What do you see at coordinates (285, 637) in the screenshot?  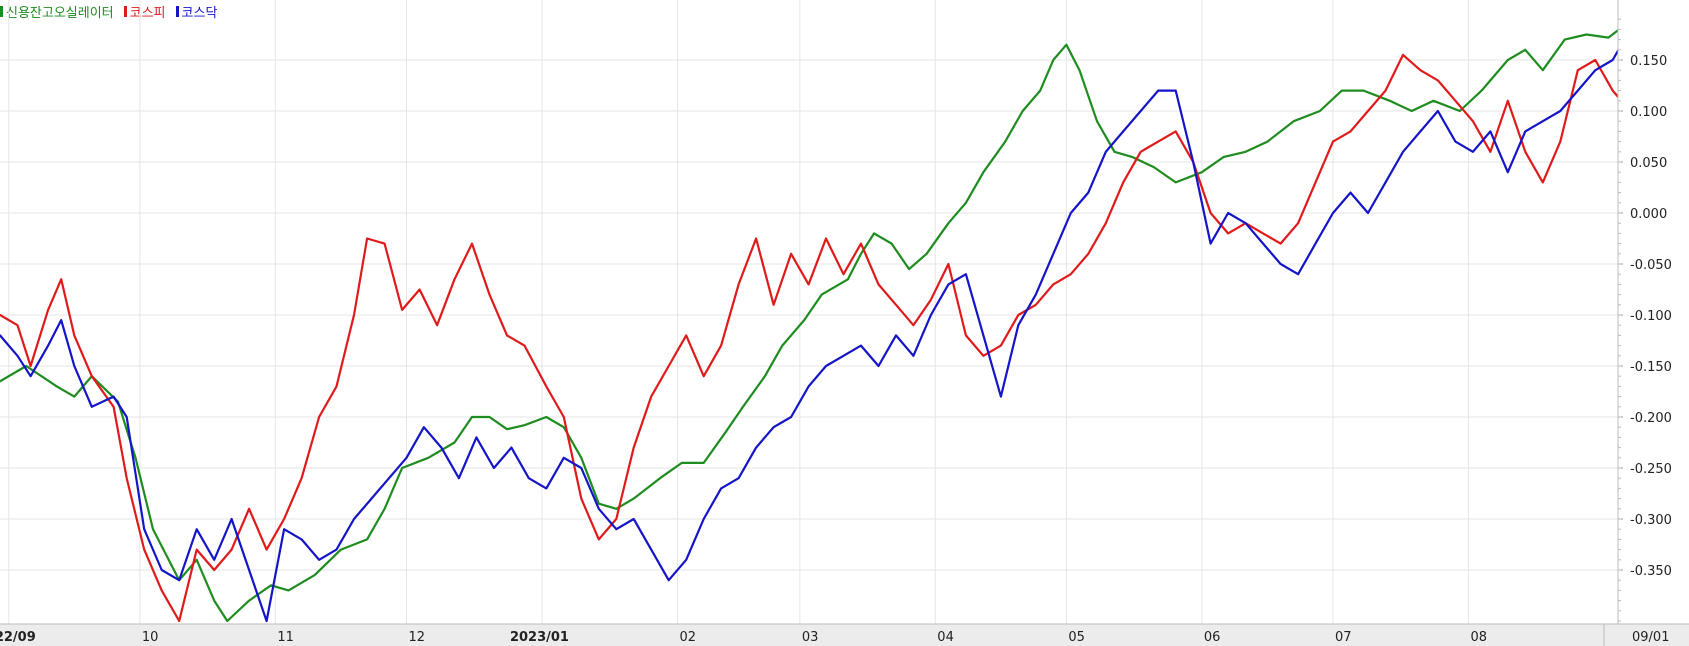 I see `x-tick-label: 11` at bounding box center [285, 637].